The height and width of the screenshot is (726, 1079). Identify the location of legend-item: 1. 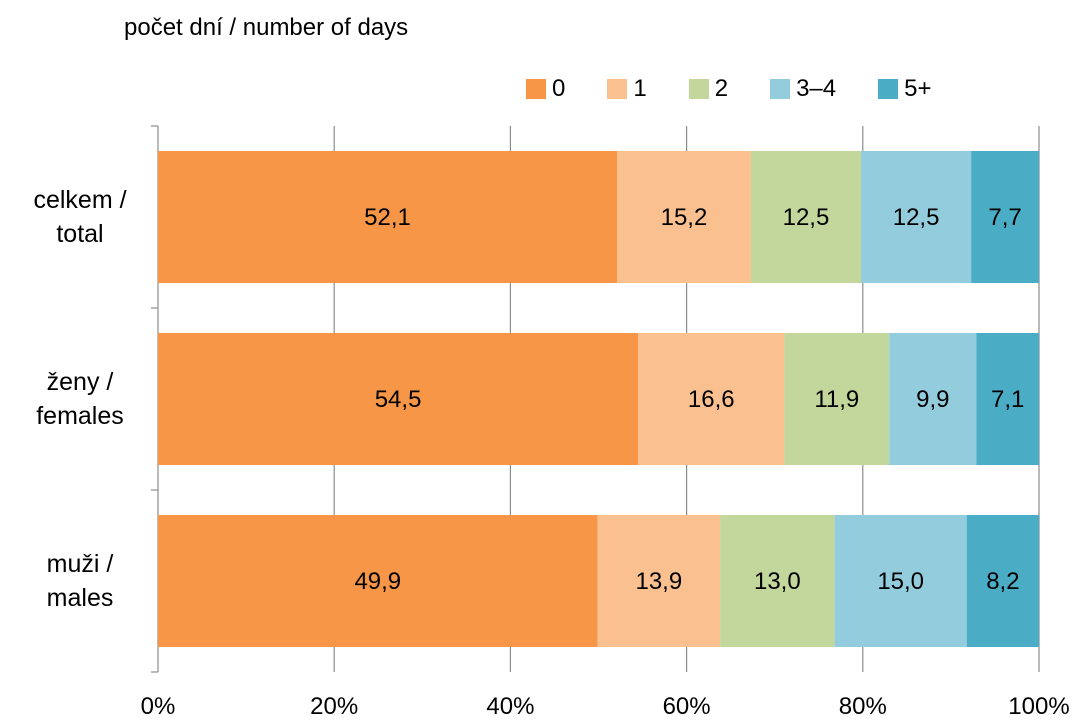
(627, 89).